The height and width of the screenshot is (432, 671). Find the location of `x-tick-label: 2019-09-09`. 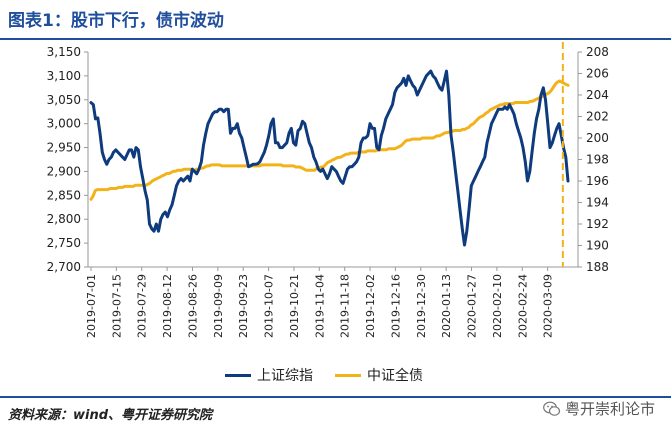

x-tick-label: 2019-09-09 is located at coordinates (218, 306).